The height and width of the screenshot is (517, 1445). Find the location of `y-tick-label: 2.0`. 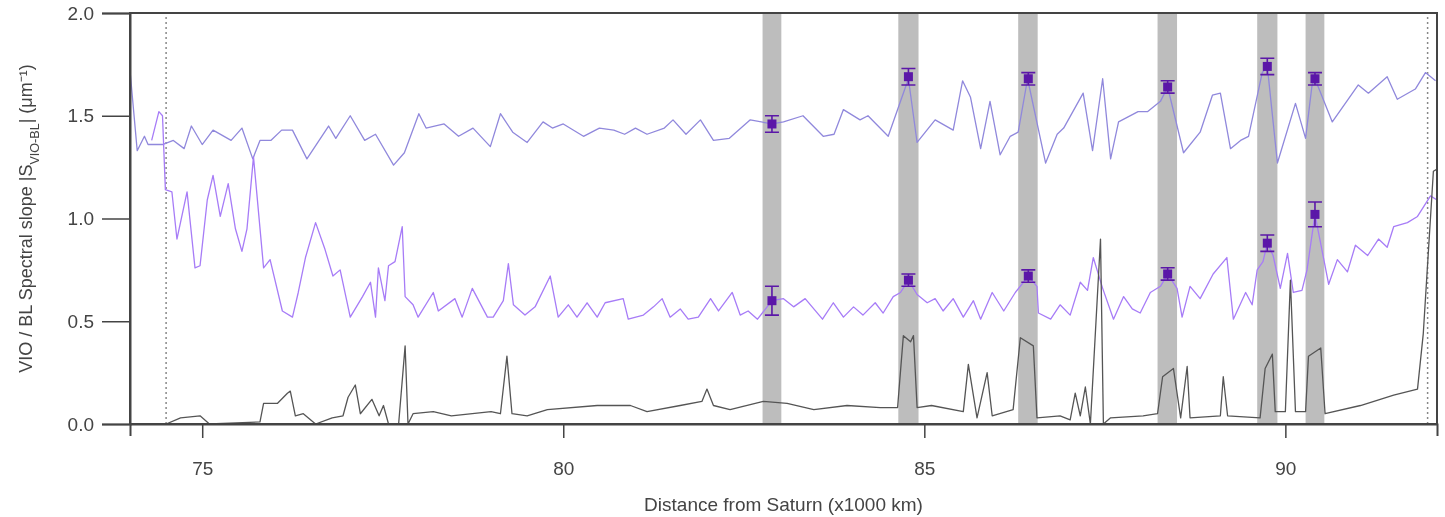

y-tick-label: 2.0 is located at coordinates (80, 13).